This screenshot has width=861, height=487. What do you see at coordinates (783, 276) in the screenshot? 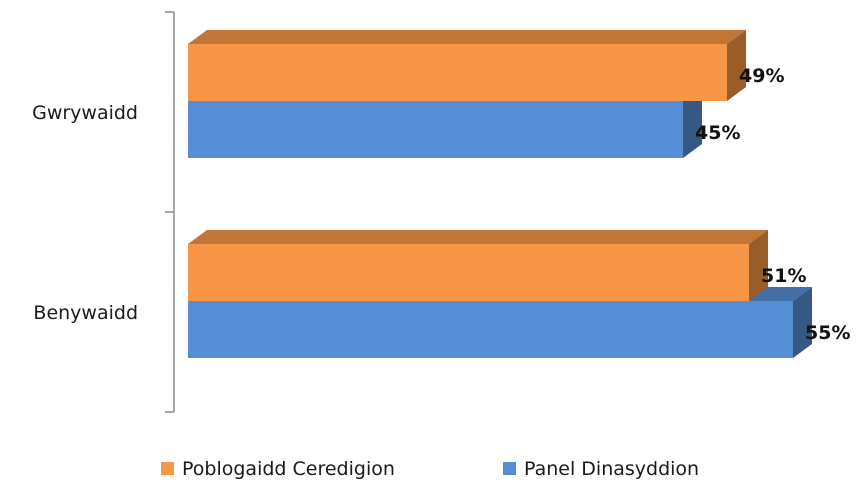
I see `value-label-poblogaidd-ceredigion-benywaidd: 51%` at bounding box center [783, 276].